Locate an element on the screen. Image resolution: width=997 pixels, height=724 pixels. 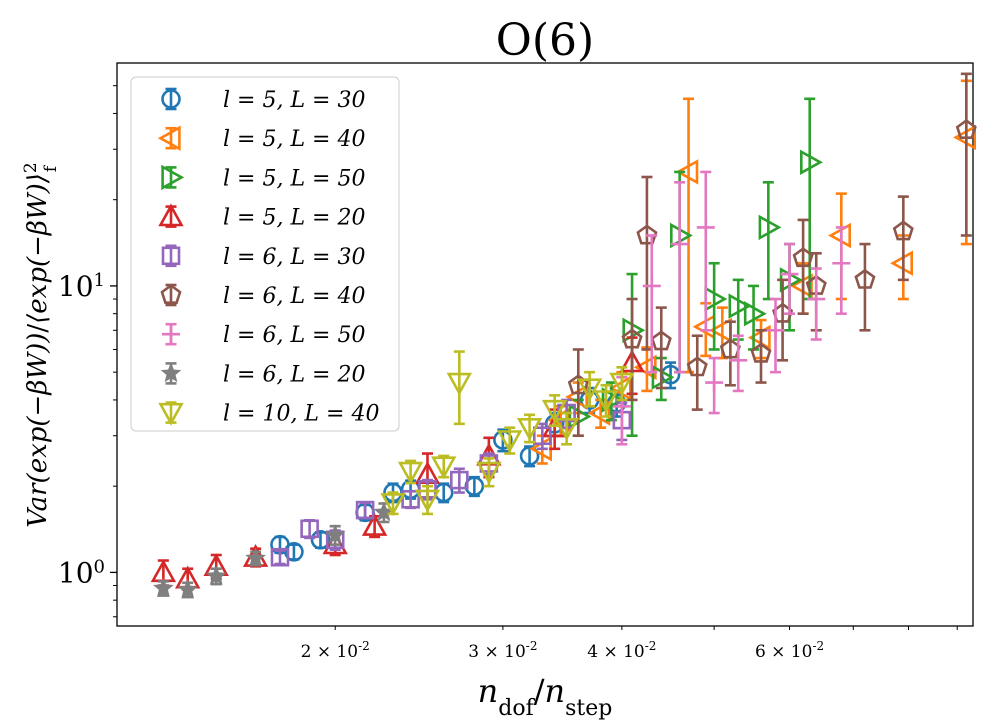
legend-entry: l = 5, L = 20 is located at coordinates (261, 217).